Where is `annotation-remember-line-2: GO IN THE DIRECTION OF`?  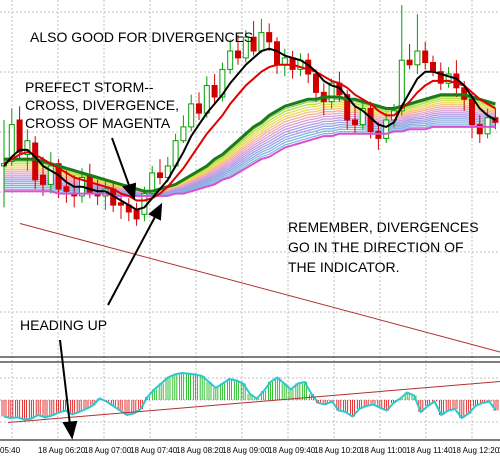 annotation-remember-line-2: GO IN THE DIRECTION OF is located at coordinates (376, 247).